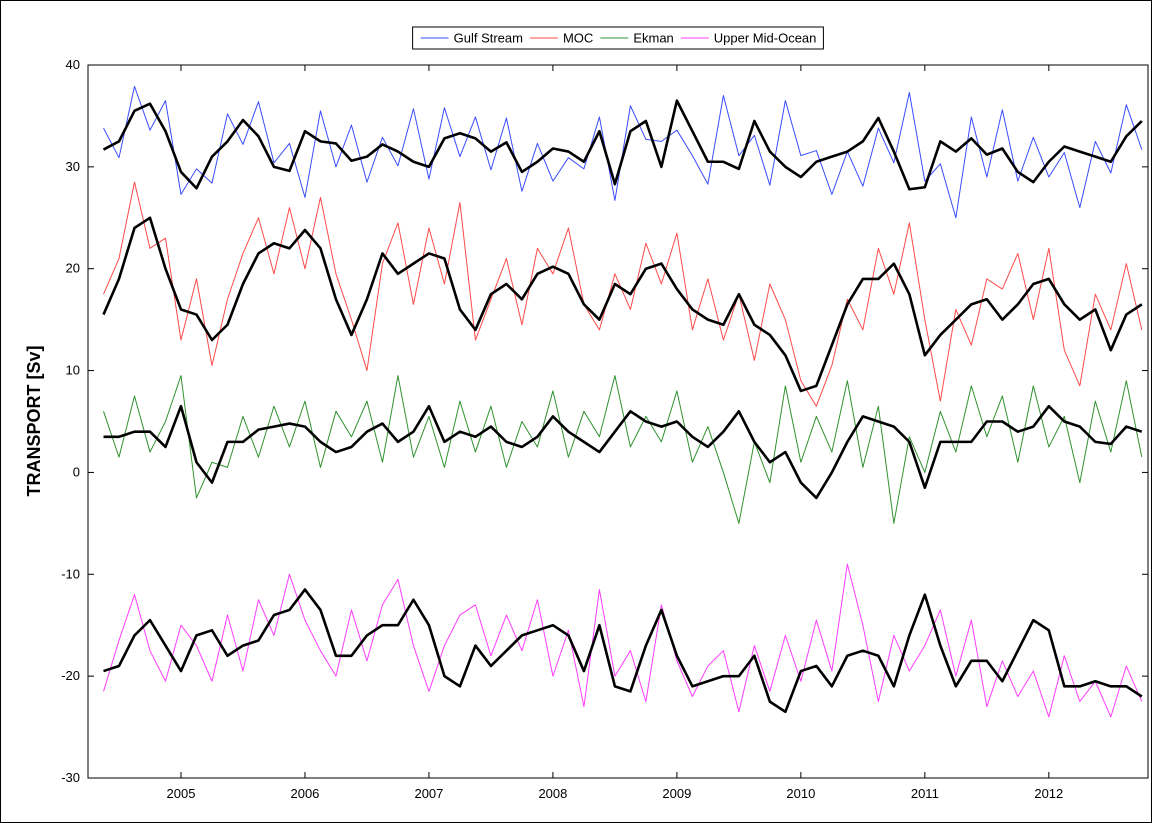 This screenshot has width=1152, height=823. Describe the element at coordinates (428, 793) in the screenshot. I see `x-tick-label: 2007` at that location.